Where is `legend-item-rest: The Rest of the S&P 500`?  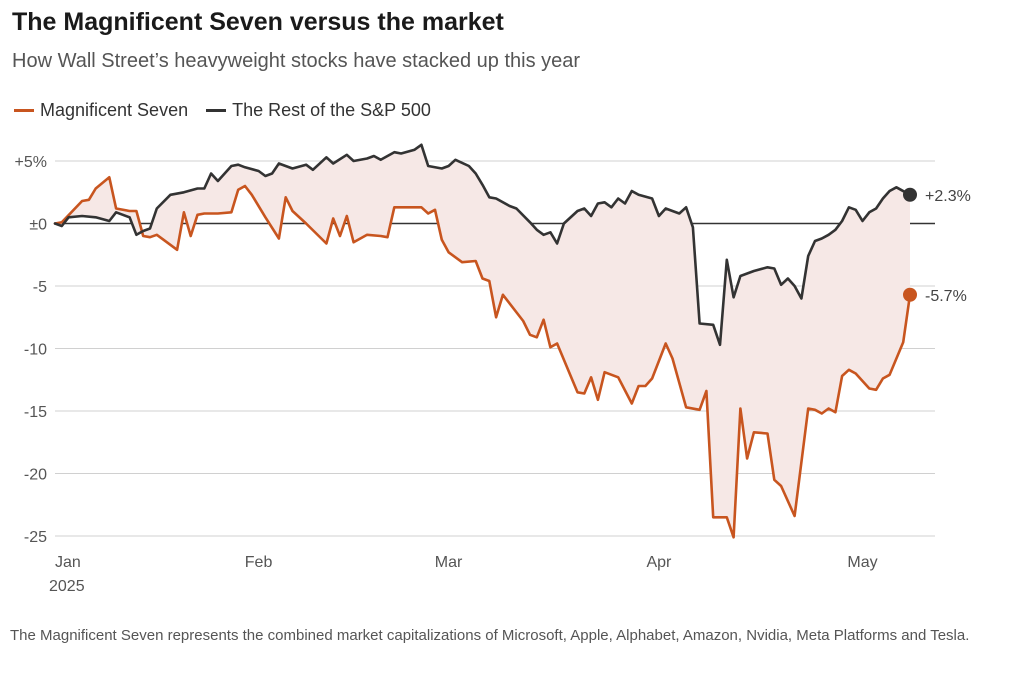 legend-item-rest: The Rest of the S&P 500 is located at coordinates (318, 110).